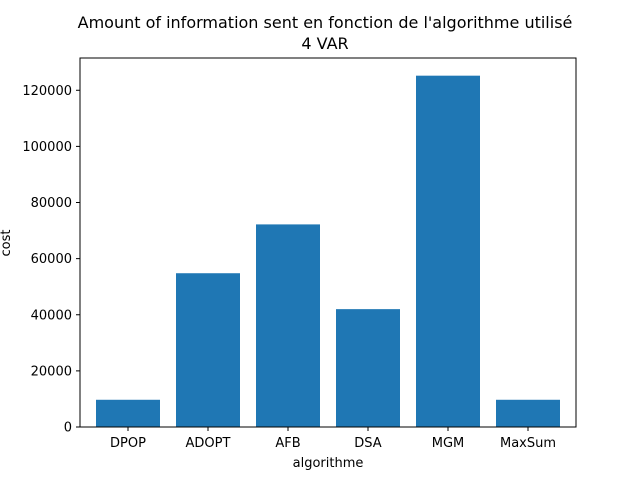 This screenshot has width=640, height=480. Describe the element at coordinates (448, 443) in the screenshot. I see `x-tick-label: MGM` at that location.